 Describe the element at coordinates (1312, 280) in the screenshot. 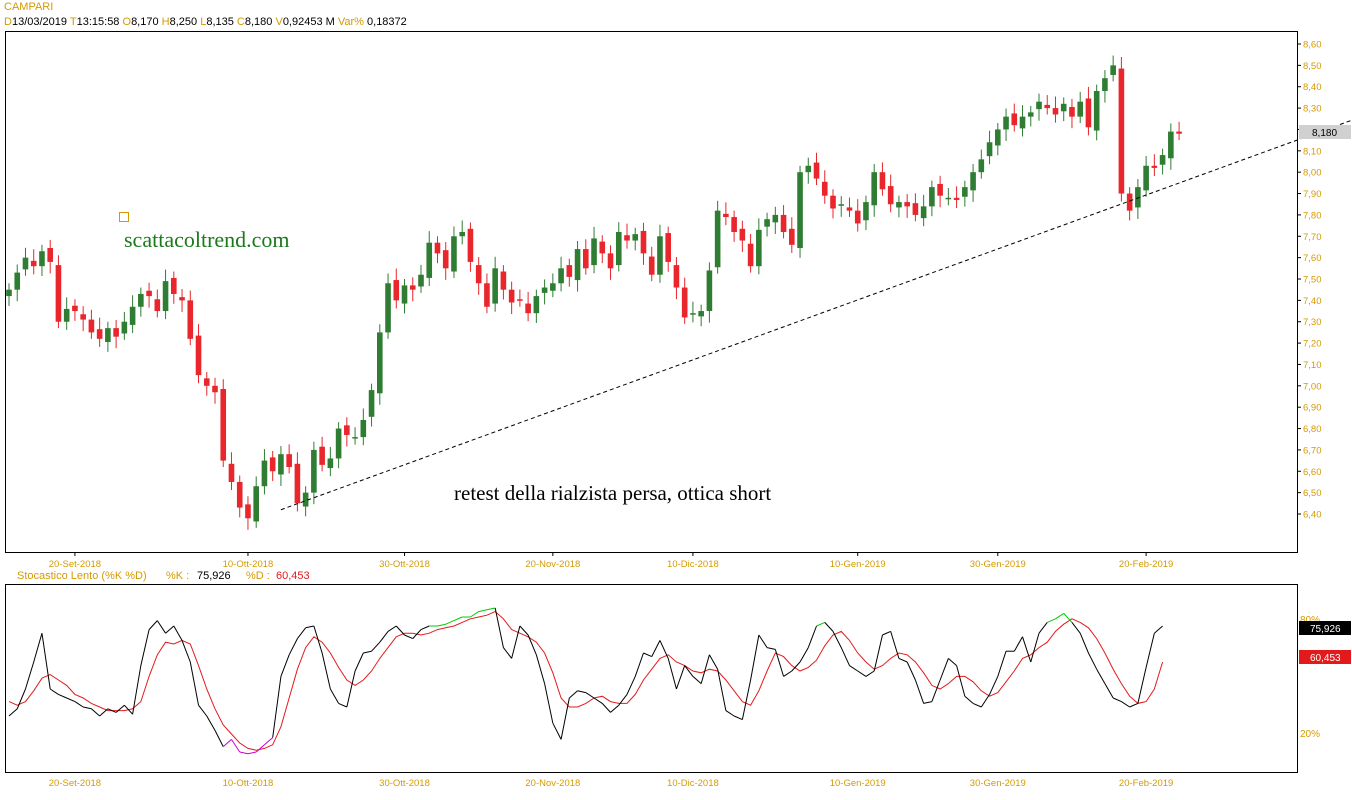

I see `y-tick-label: 7,50` at that location.